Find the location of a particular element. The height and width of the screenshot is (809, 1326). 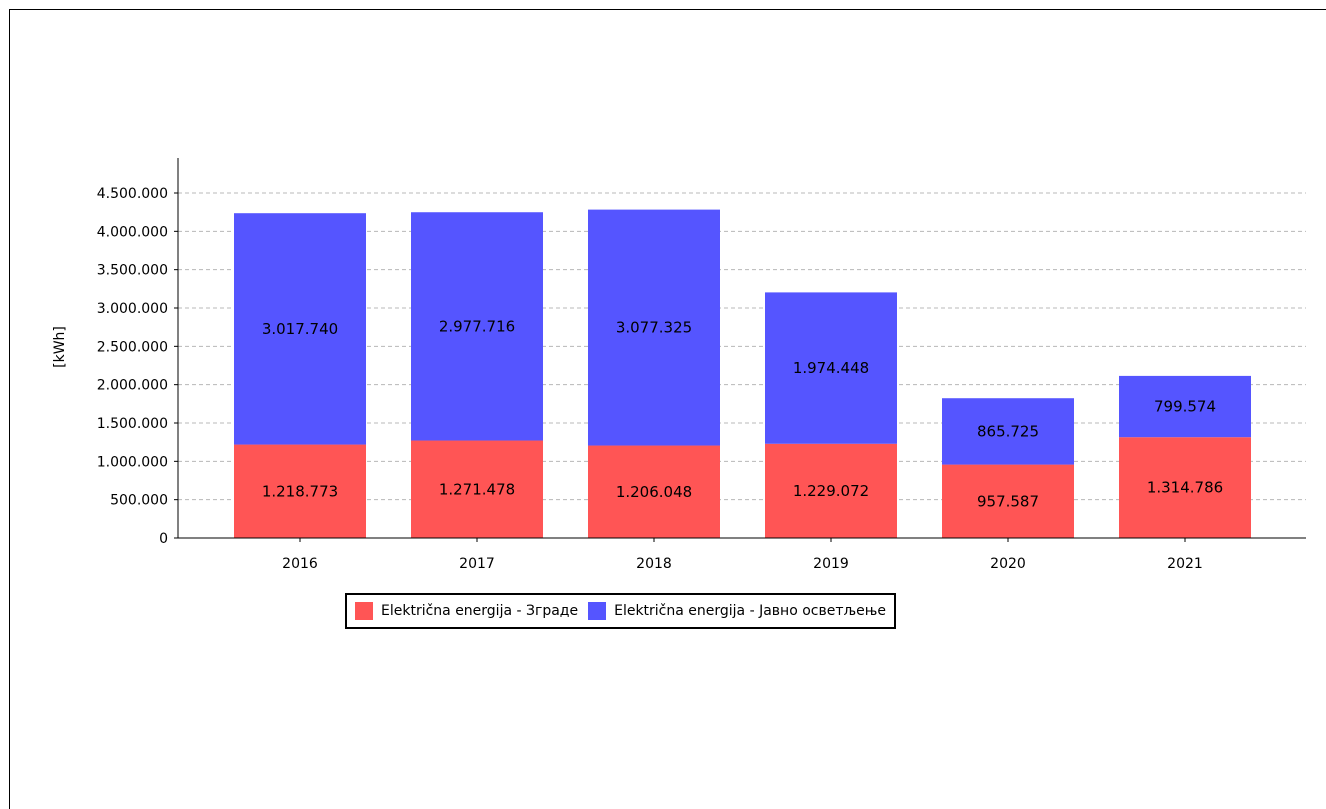

data-label: 3.017.740 is located at coordinates (300, 329).